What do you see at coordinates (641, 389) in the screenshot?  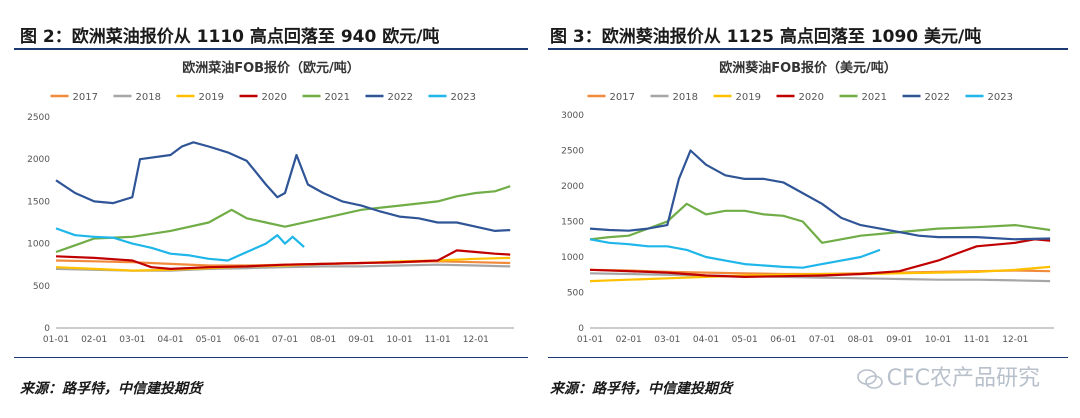 I see `right-source: 来源：路孚特，中信建投期货` at bounding box center [641, 389].